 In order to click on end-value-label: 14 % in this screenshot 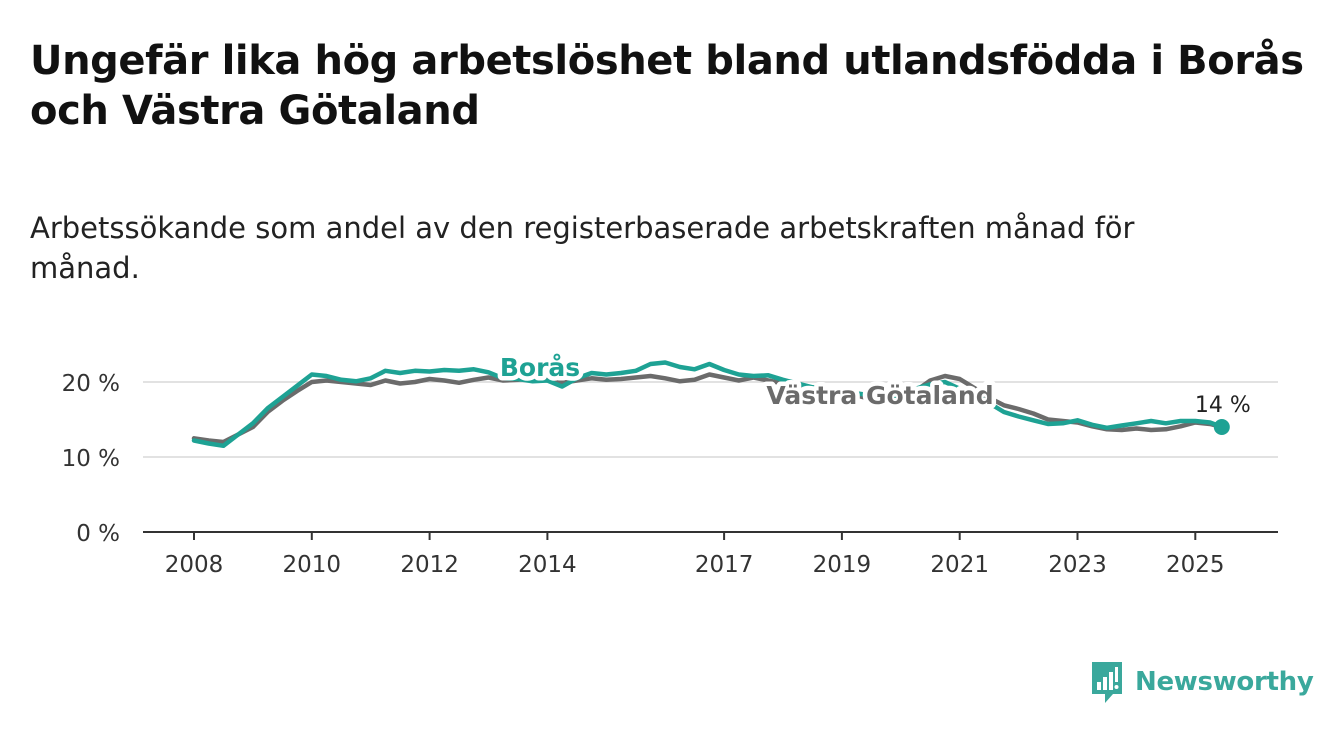, I will do `click(1223, 405)`.